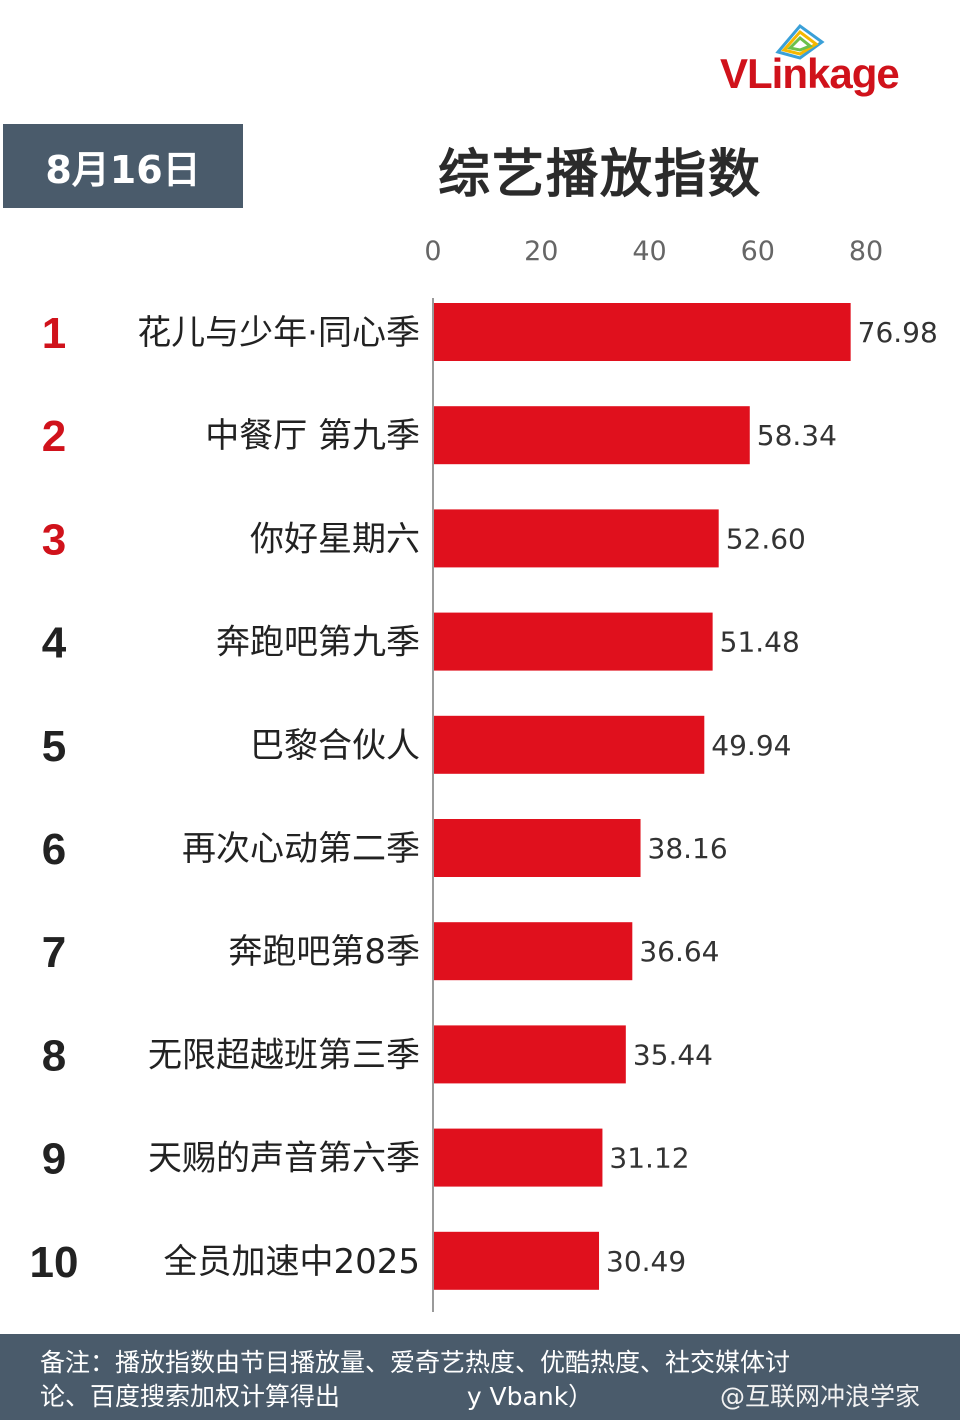  I want to click on x-tick-label: 20, so click(541, 251).